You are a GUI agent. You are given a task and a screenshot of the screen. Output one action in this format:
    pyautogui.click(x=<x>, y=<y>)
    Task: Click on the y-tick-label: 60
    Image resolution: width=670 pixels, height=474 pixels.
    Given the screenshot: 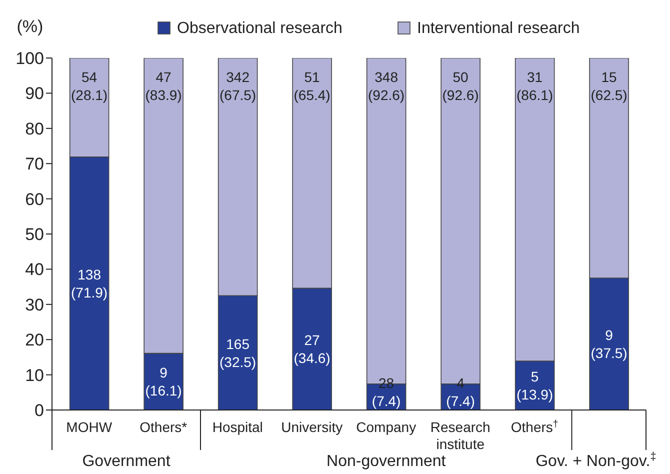 What is the action you would take?
    pyautogui.click(x=34, y=199)
    